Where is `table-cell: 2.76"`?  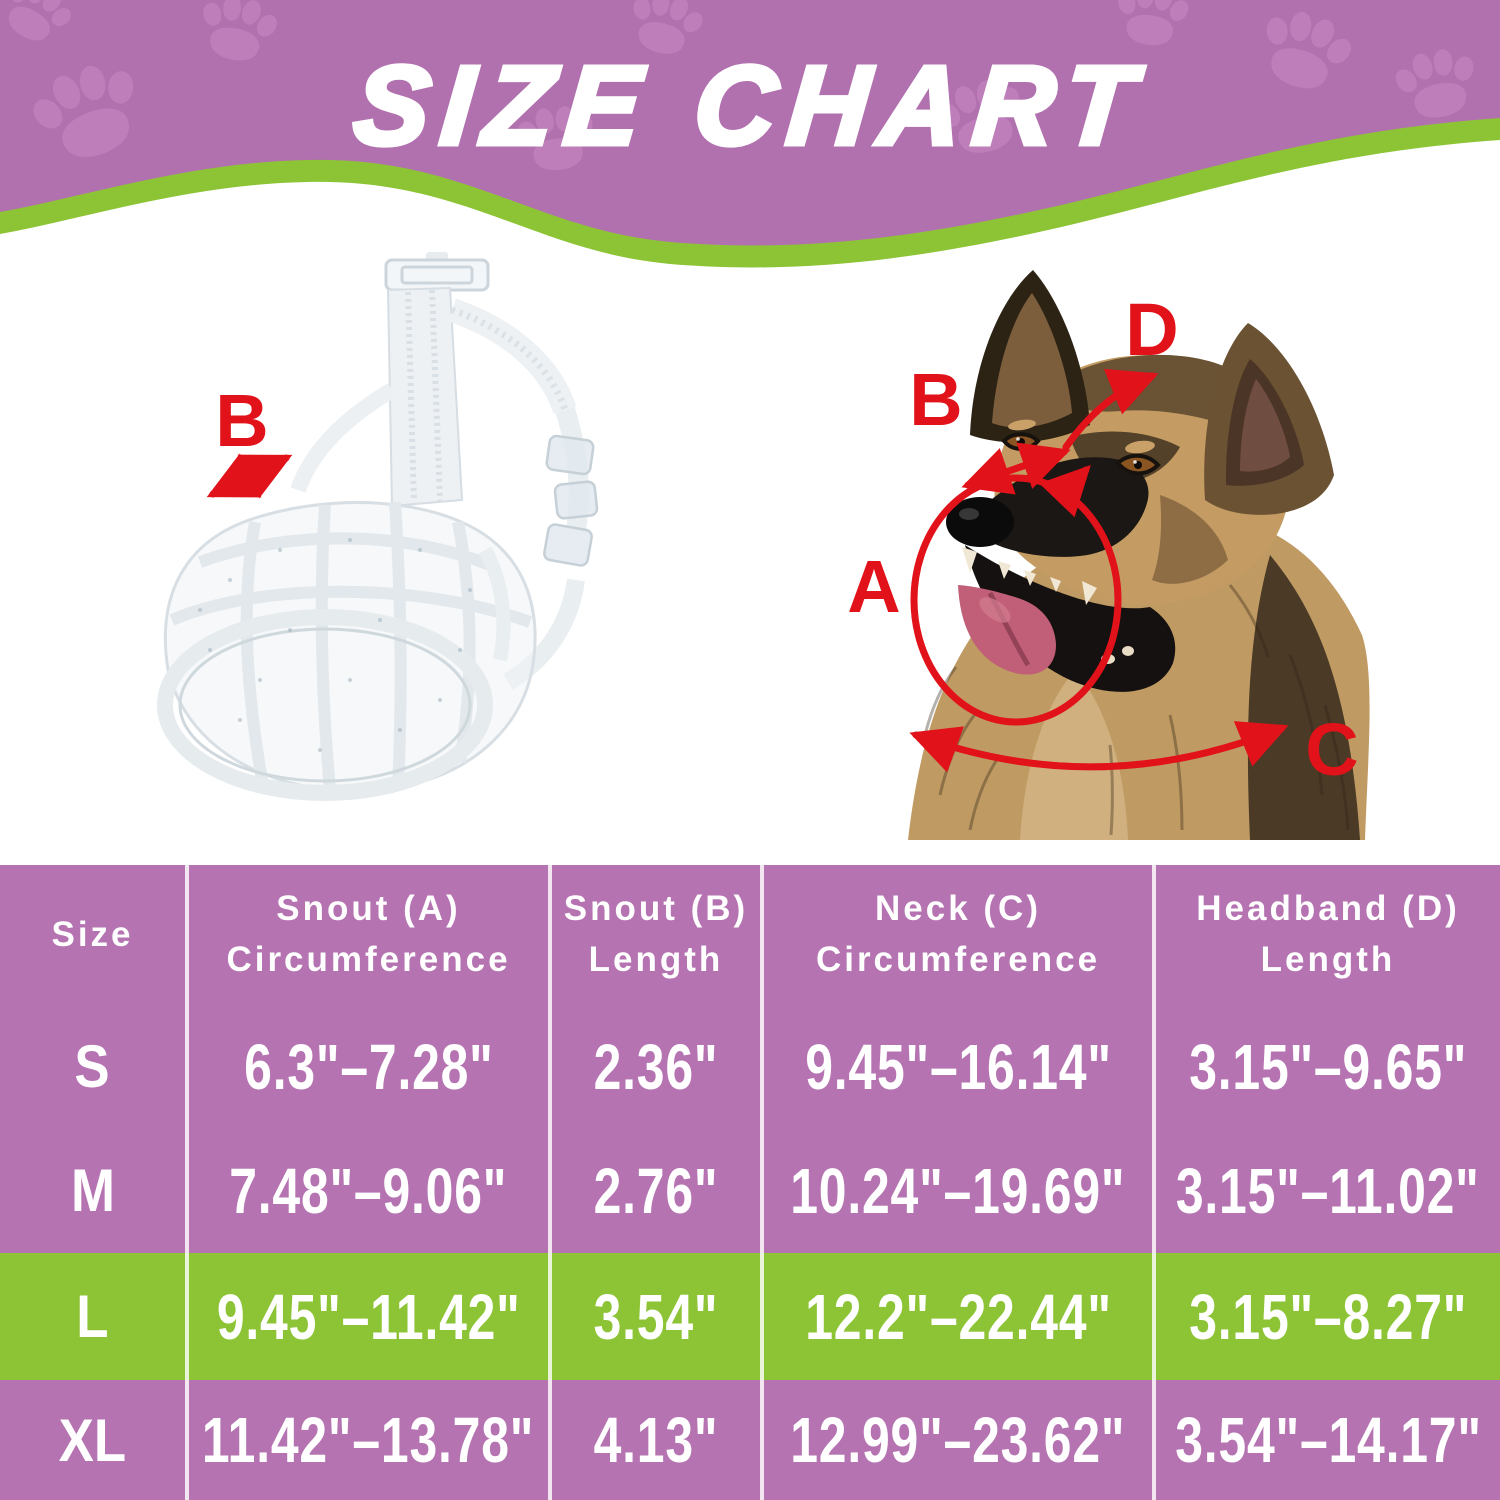
table-cell: 2.76" is located at coordinates (654, 1190).